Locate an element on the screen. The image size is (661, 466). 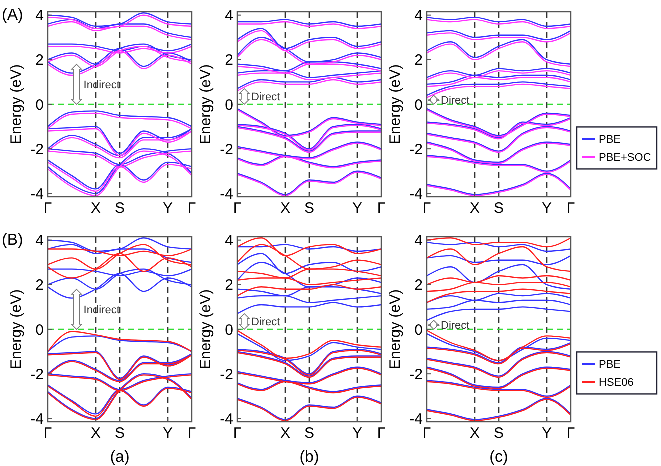
x-axis-title: (b) is located at coordinates (310, 457).